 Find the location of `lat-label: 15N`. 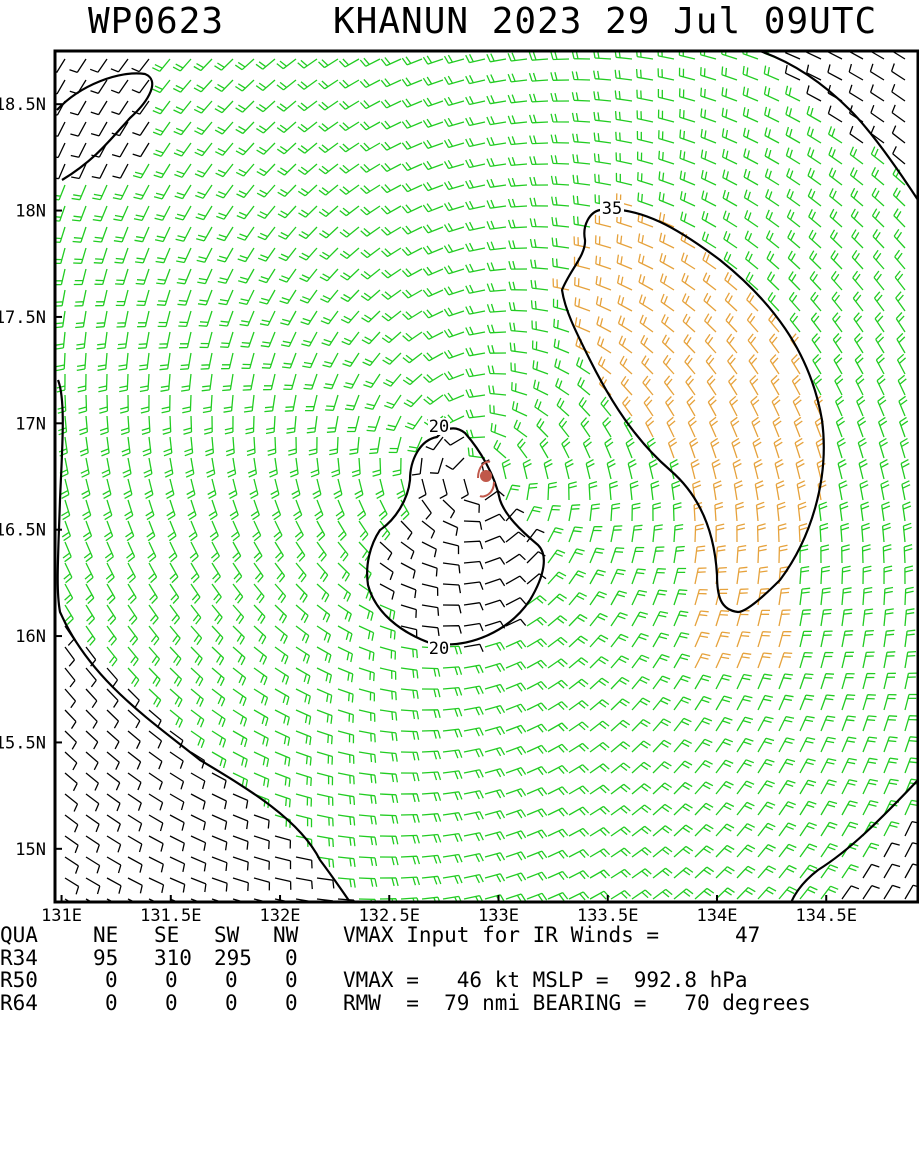

lat-label: 15N is located at coordinates (30, 850).